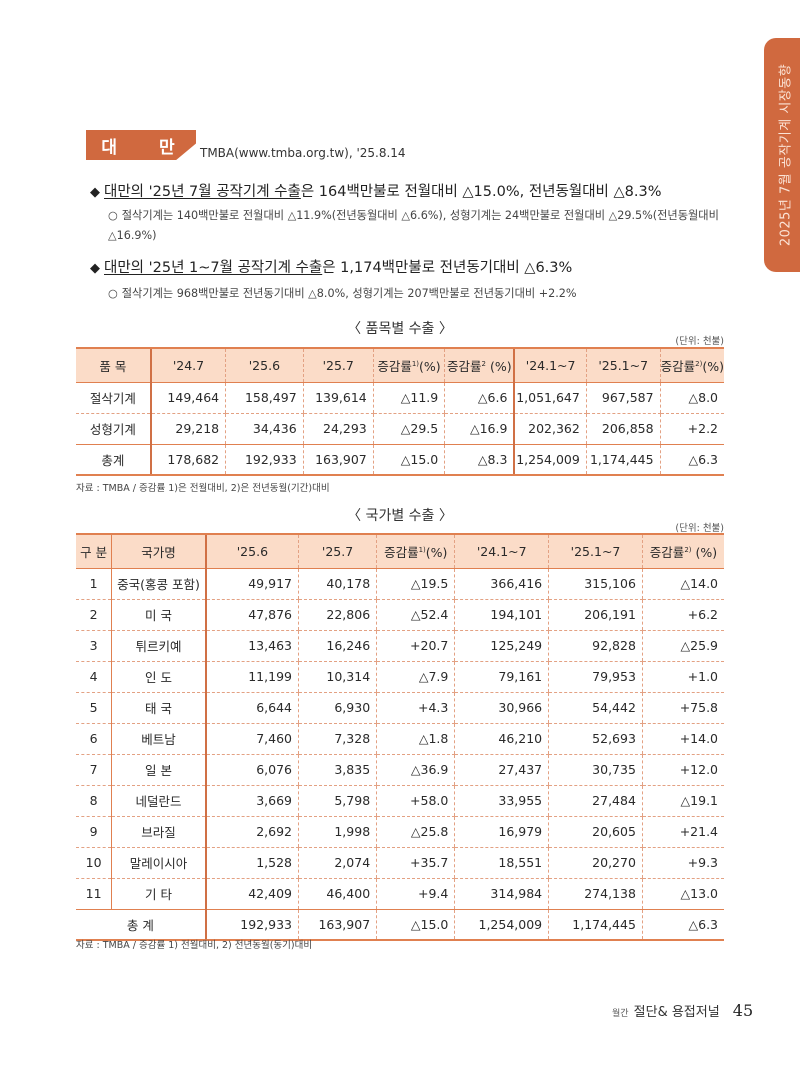 Image resolution: width=800 pixels, height=1066 pixels. Describe the element at coordinates (264, 429) in the screenshot. I see `cell: 34,436` at that location.